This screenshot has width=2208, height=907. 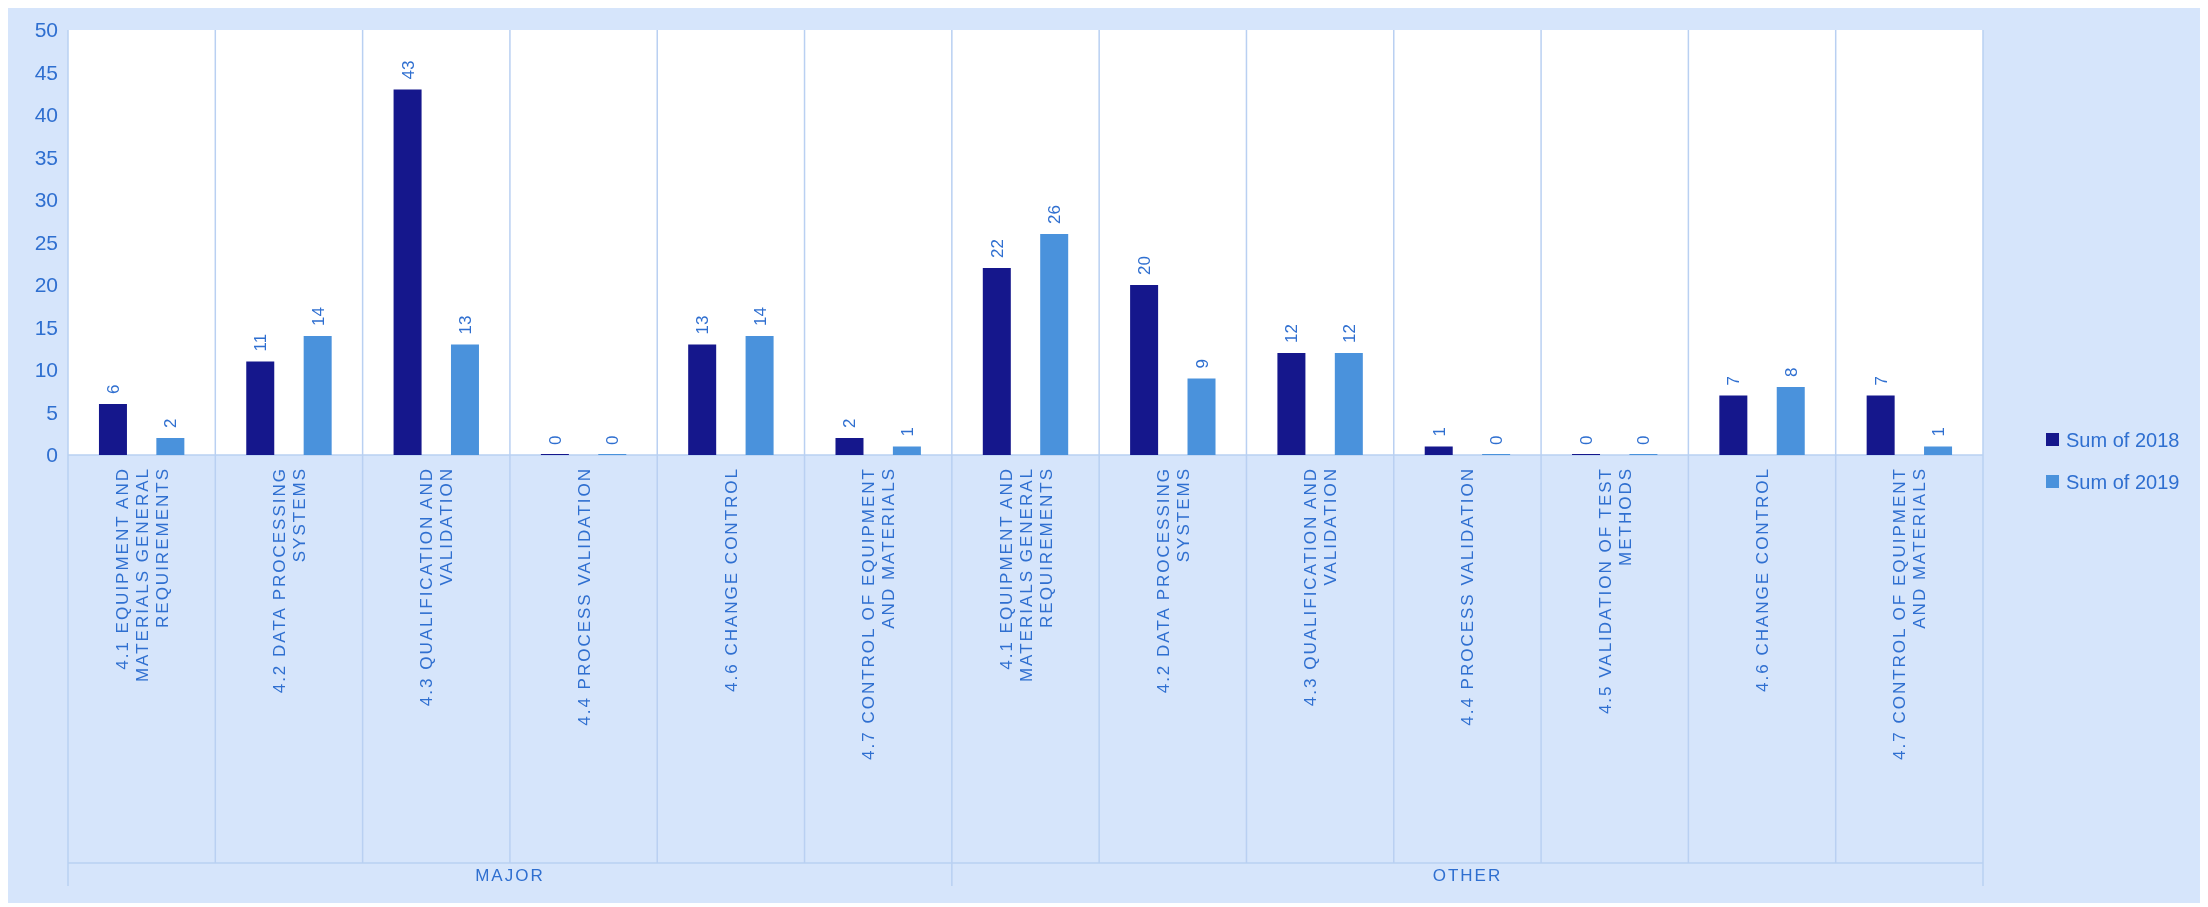 What do you see at coordinates (46, 115) in the screenshot?
I see `y-tick-label: 40` at bounding box center [46, 115].